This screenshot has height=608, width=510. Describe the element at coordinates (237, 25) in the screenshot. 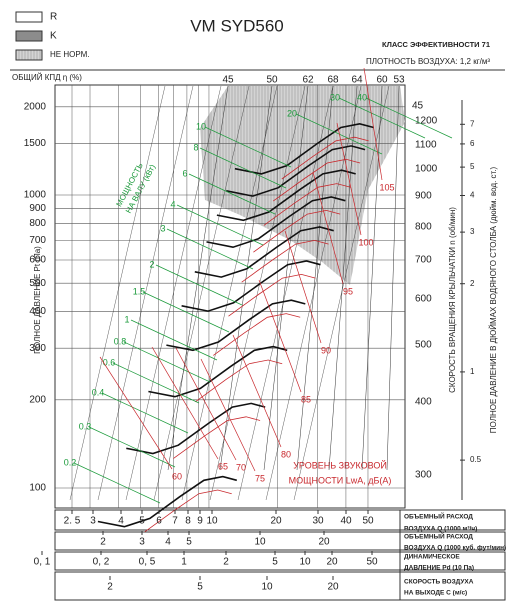

I see `title: VM SYD560` at that location.